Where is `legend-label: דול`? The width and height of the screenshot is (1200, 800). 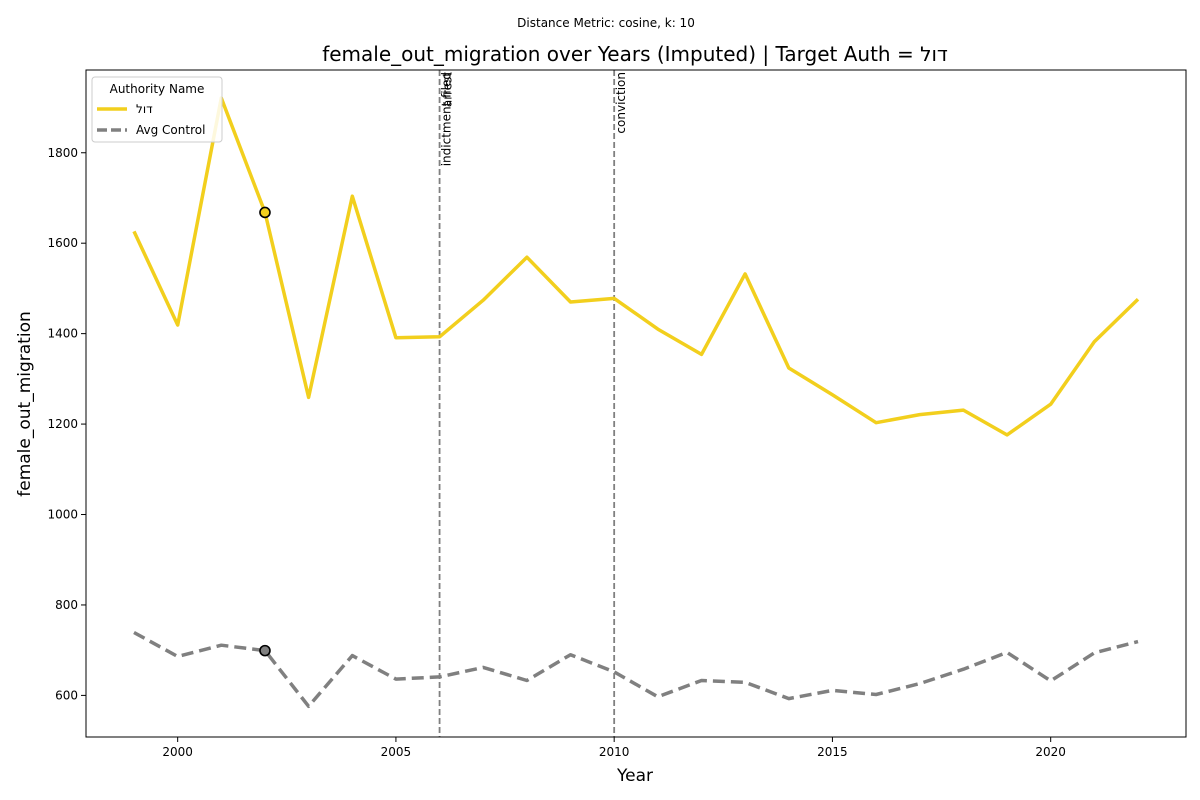 legend-label: דול is located at coordinates (144, 109).